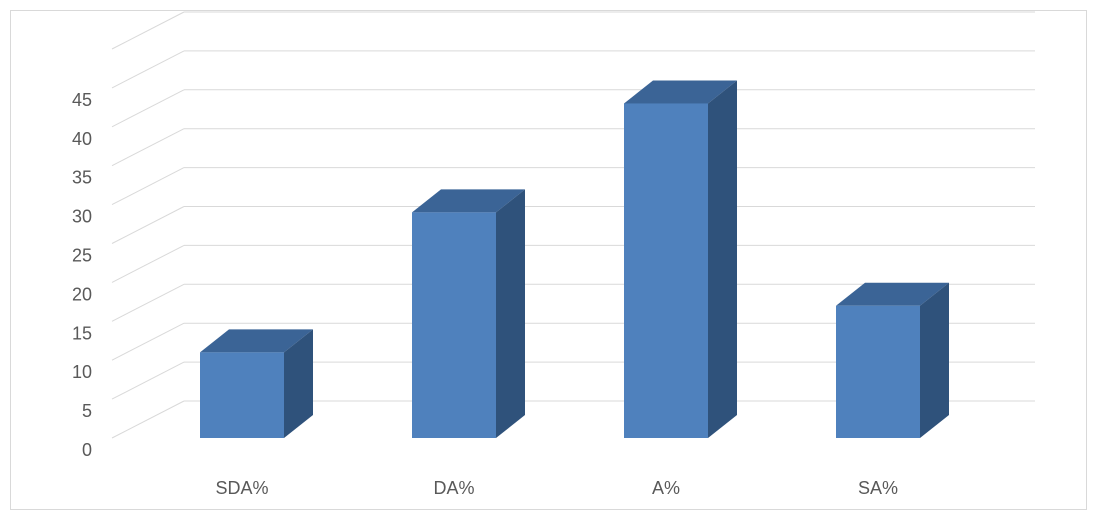 The width and height of the screenshot is (1095, 513). What do you see at coordinates (241, 488) in the screenshot?
I see `x-category-label: SDA%` at bounding box center [241, 488].